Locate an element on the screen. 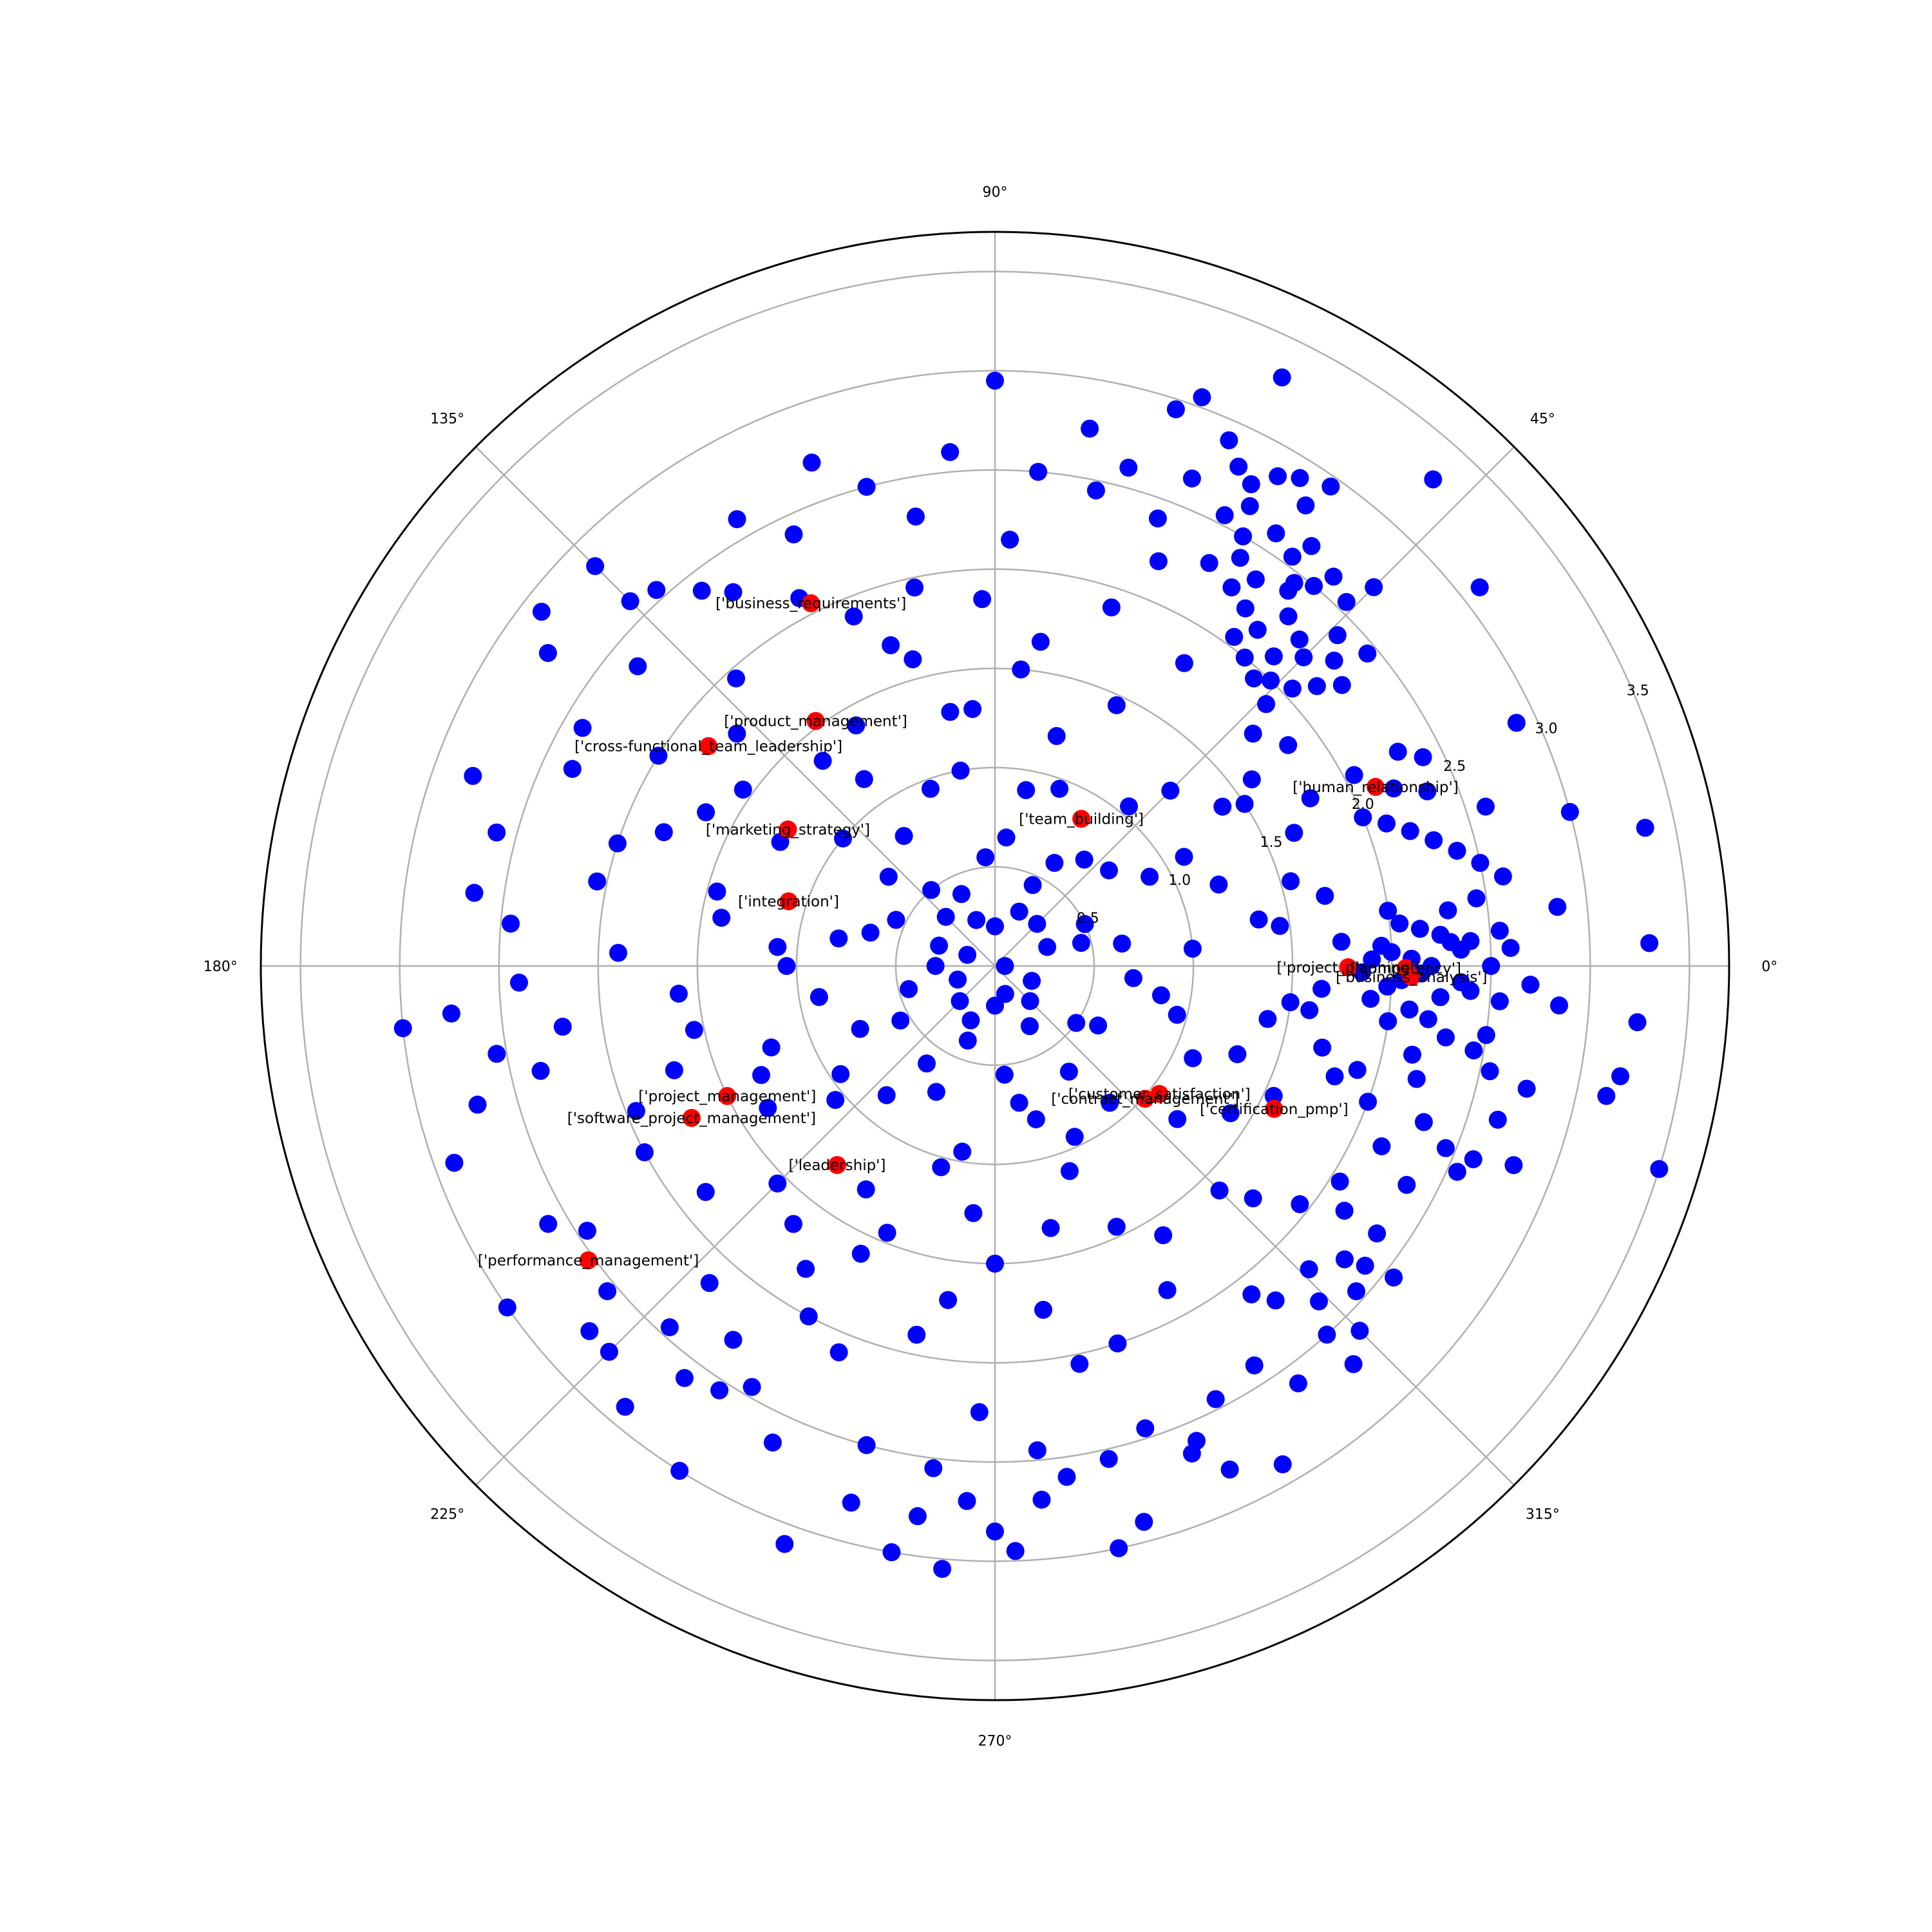 This screenshot has width=1932, height=1932. point-label: ['project_management'] is located at coordinates (727, 1096).